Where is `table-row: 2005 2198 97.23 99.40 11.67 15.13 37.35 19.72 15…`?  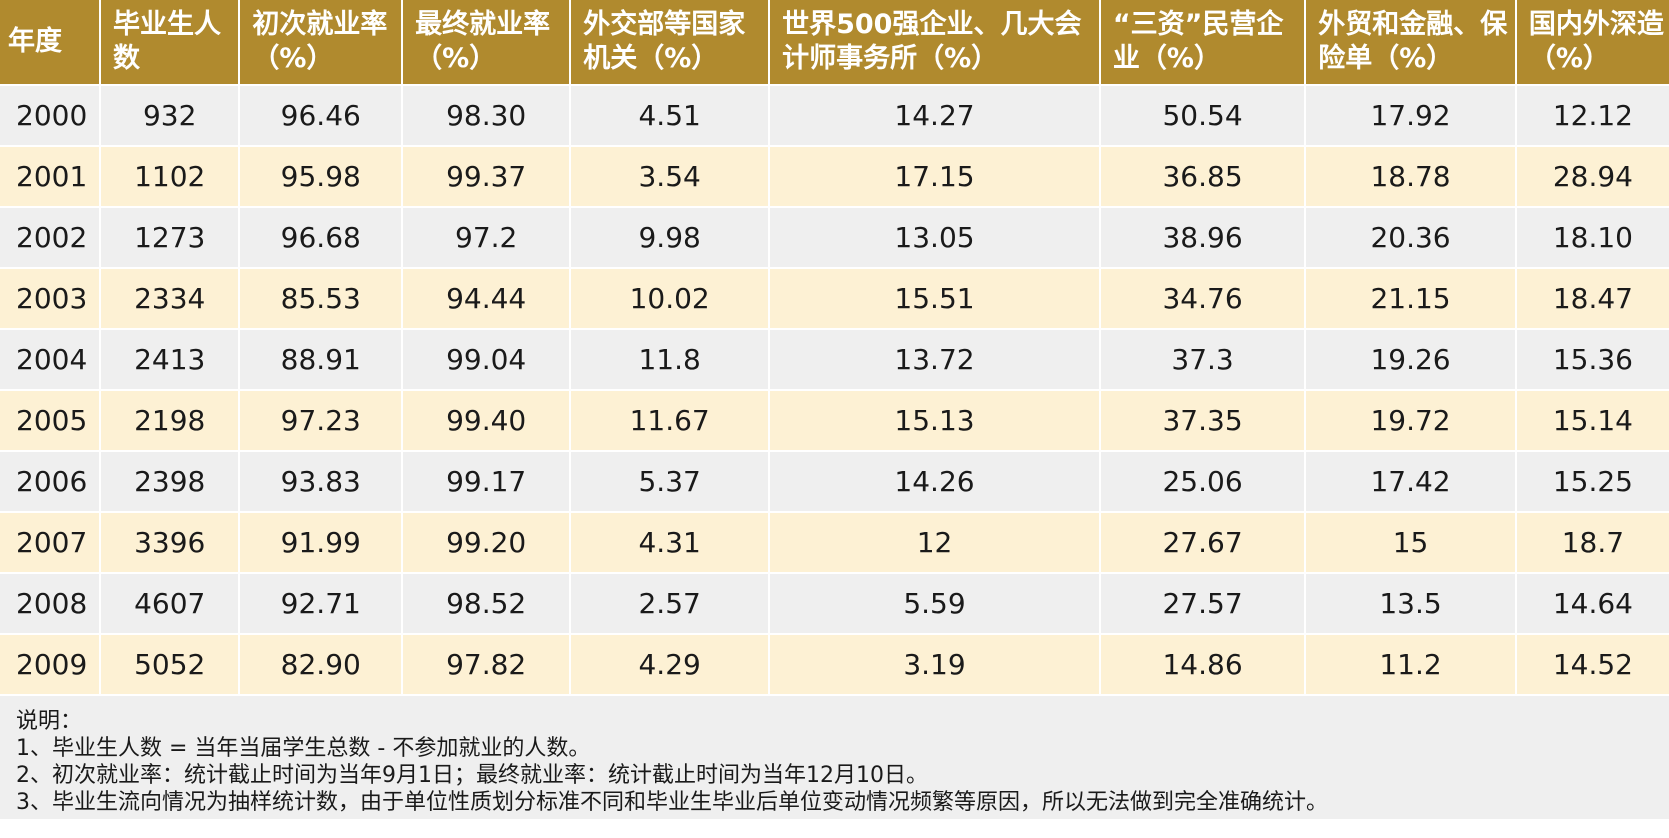 table-row: 2005 2198 97.23 99.40 11.67 15.13 37.35 19.72 15… is located at coordinates (834, 421).